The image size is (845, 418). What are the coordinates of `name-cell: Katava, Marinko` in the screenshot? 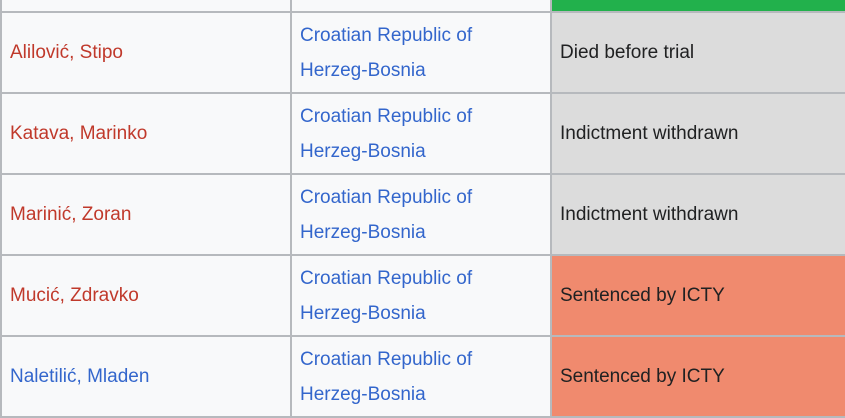 It's located at (146, 133).